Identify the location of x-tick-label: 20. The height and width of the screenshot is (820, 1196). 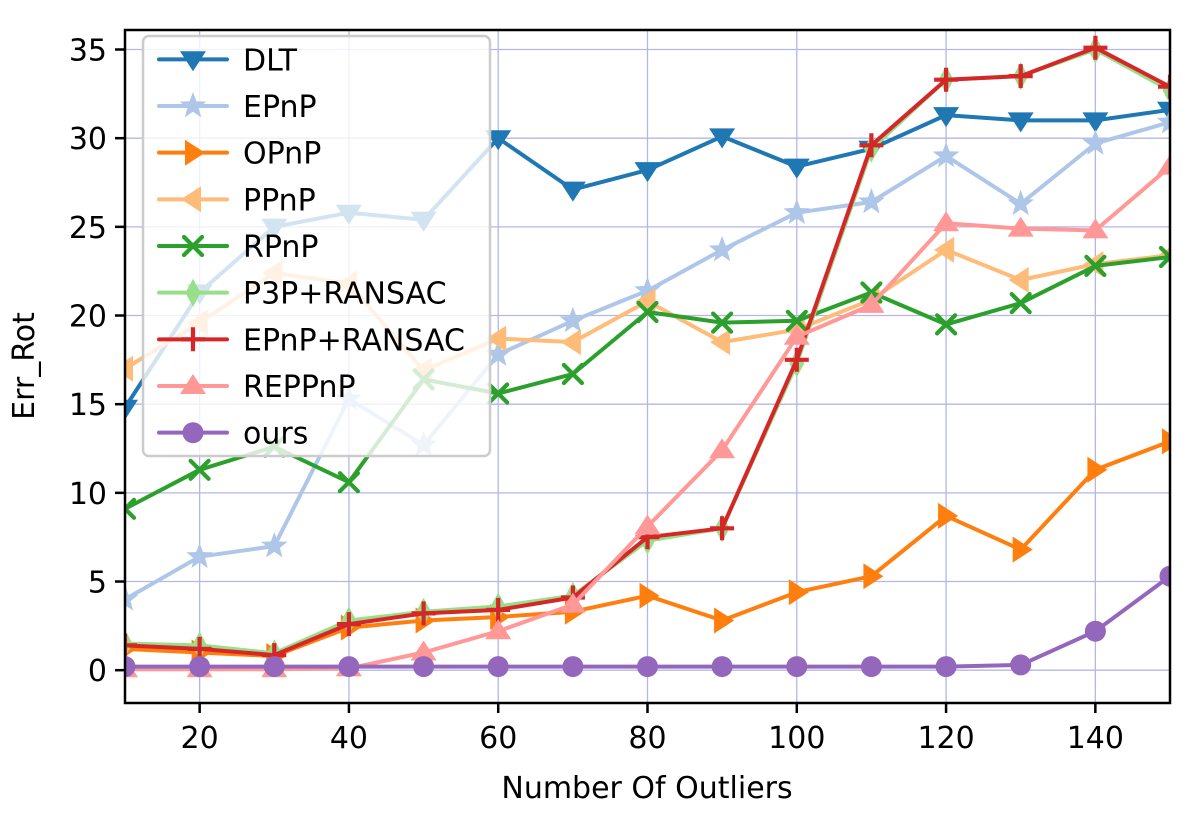
(200, 738).